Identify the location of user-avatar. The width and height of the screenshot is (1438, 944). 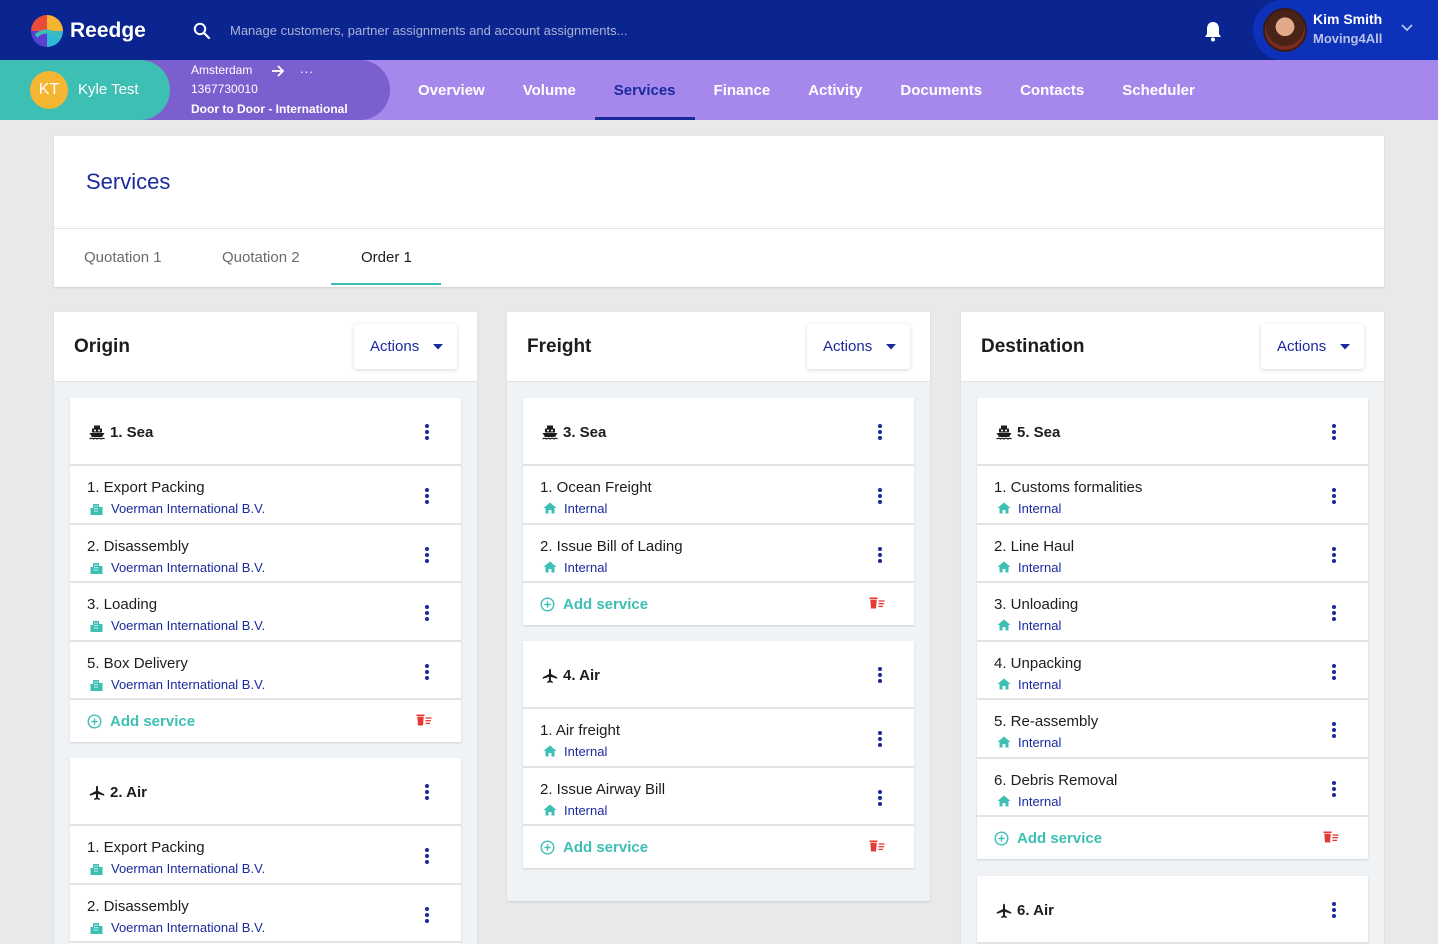
(1285, 30).